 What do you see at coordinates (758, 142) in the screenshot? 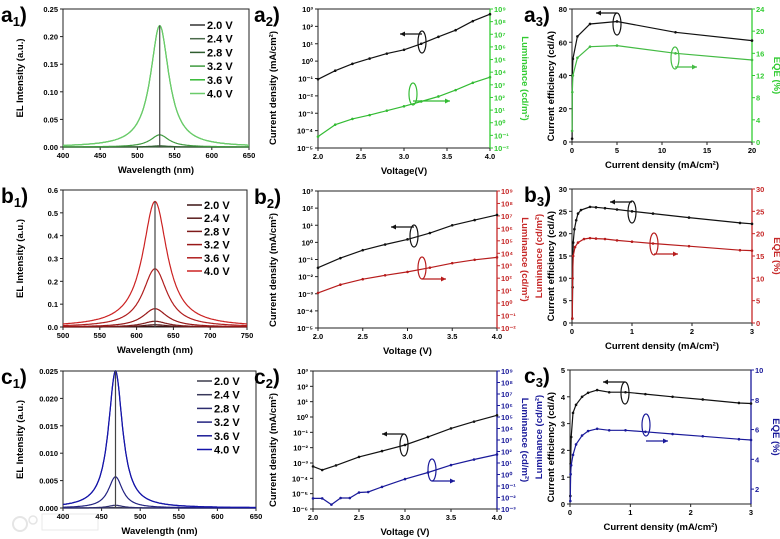
I see `y2-tick-label: 0` at bounding box center [758, 142].